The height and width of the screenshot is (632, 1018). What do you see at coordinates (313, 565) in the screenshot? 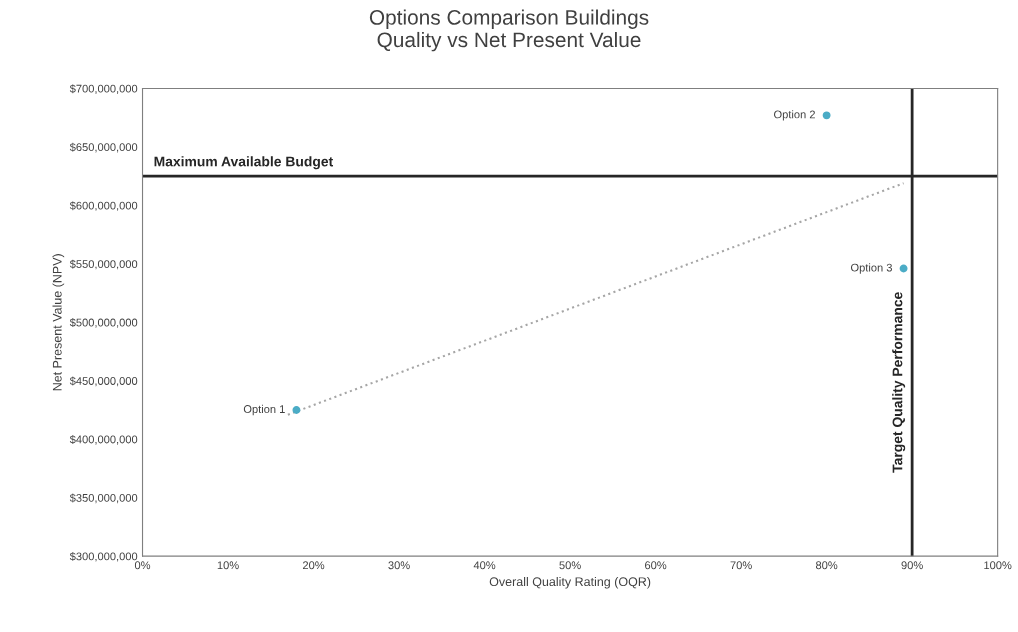
I see `x-tick-label: 20%` at bounding box center [313, 565].